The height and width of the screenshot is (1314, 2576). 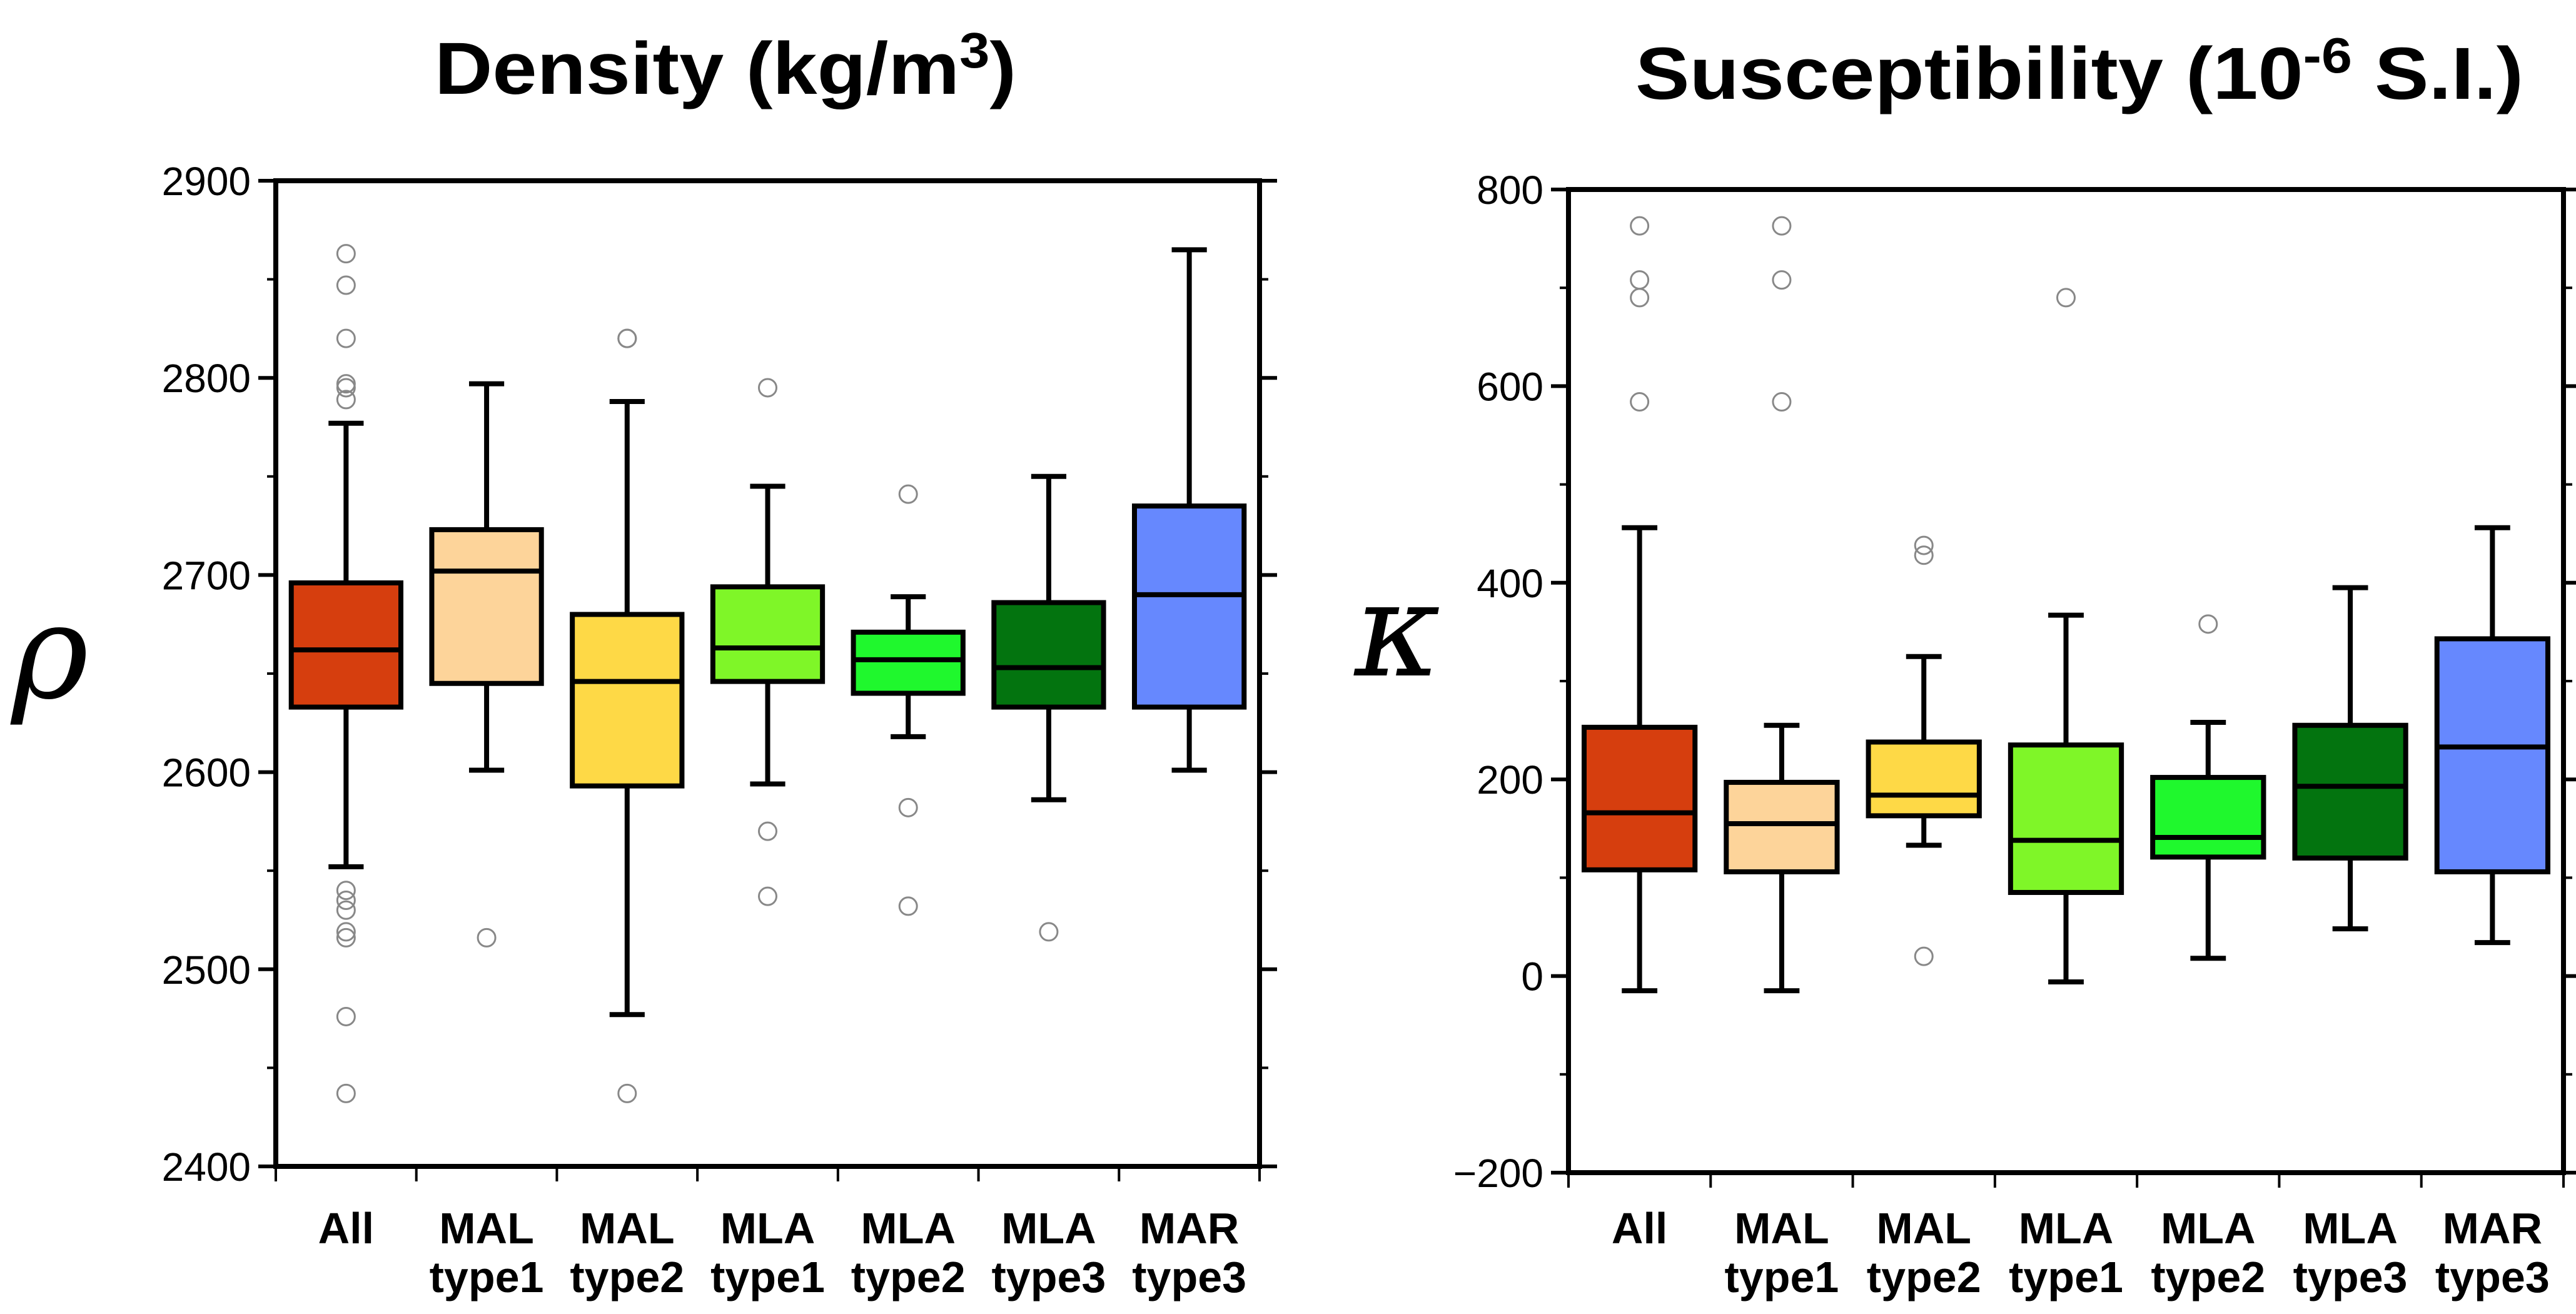 I want to click on density-ytick-label: 2700, so click(x=207, y=575).